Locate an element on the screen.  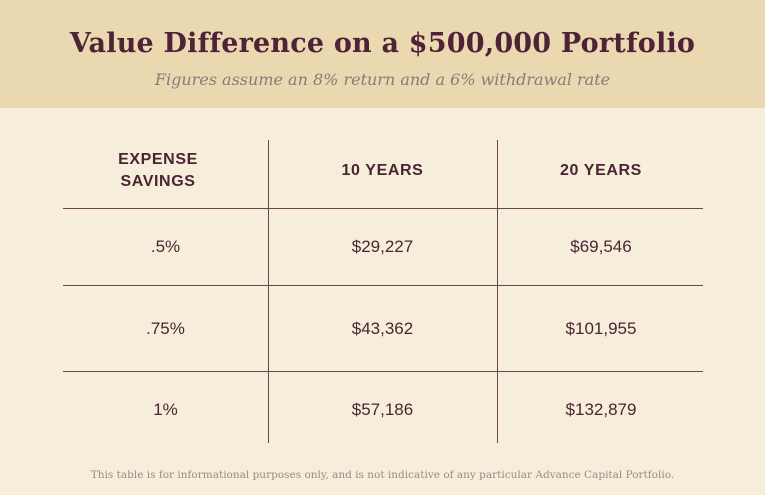
column-header-expense-savings: EXPENSE SAVINGS is located at coordinates (158, 170).